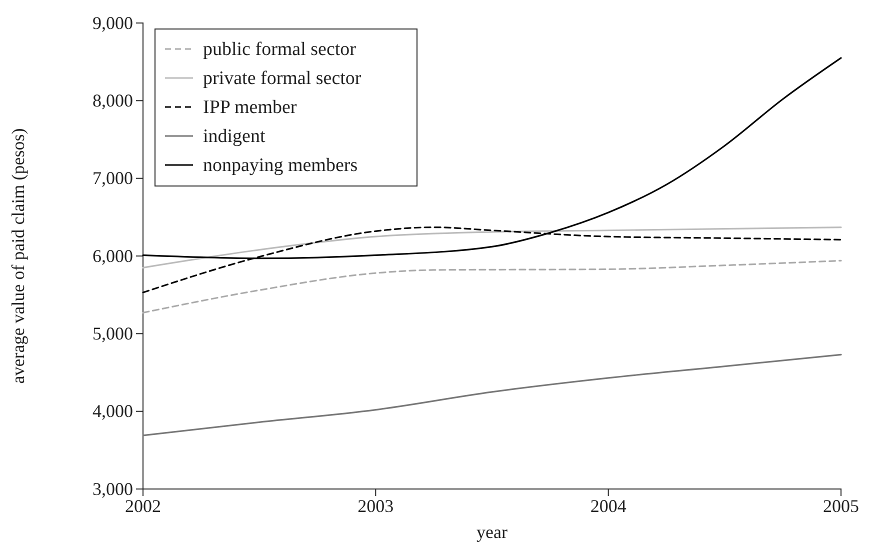 Image resolution: width=869 pixels, height=546 pixels. What do you see at coordinates (492, 532) in the screenshot?
I see `x-axis-title: year` at bounding box center [492, 532].